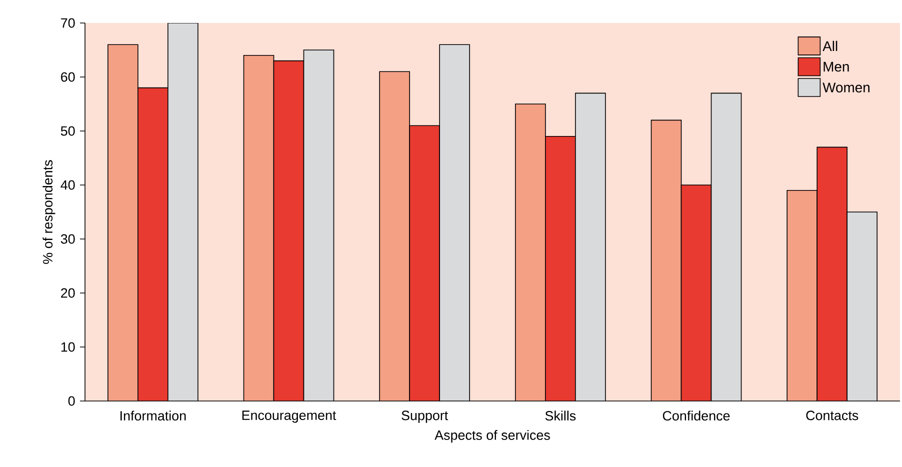 Image resolution: width=902 pixels, height=467 pixels. I want to click on x-axis-title: Aspects of services, so click(492, 436).